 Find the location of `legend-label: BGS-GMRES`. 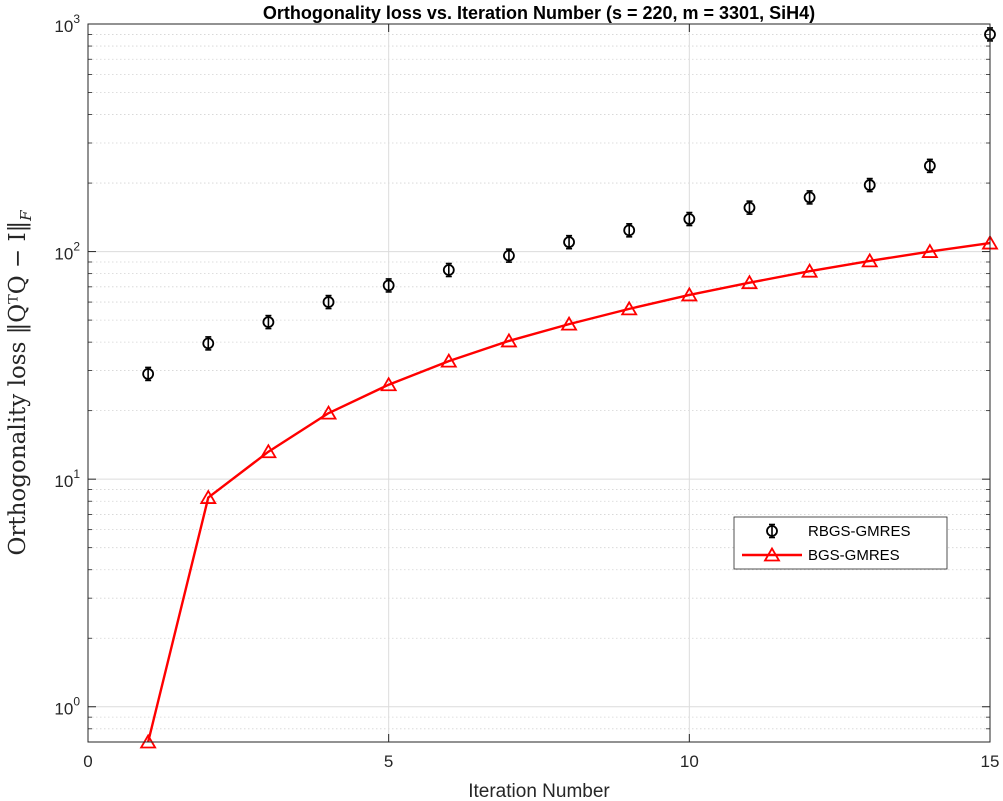

legend-label: BGS-GMRES is located at coordinates (854, 555).